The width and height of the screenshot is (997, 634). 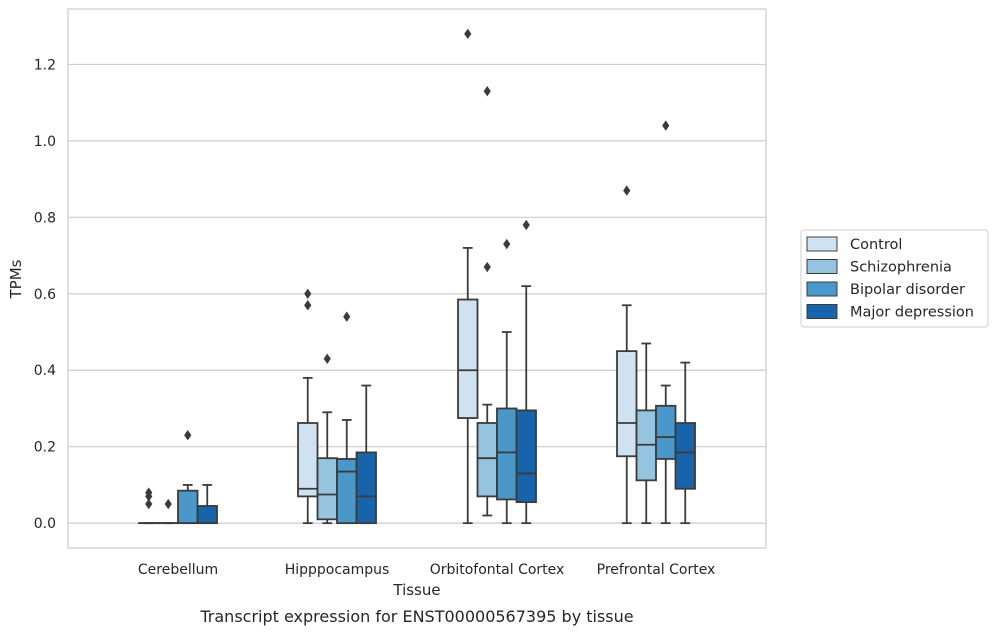 I want to click on x-axis-label: Tissue, so click(x=416, y=590).